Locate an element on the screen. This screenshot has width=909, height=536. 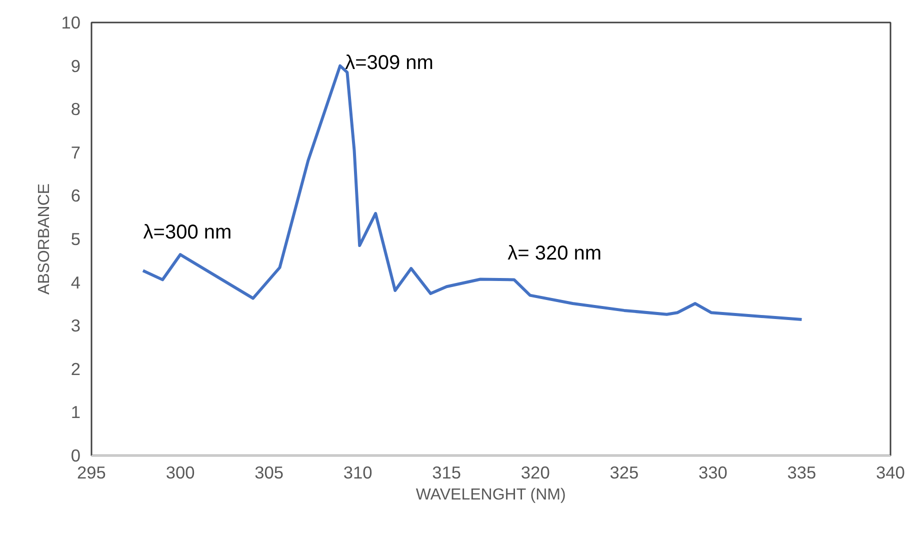
x-axis-title: WAVELENGHT (NM) is located at coordinates (491, 495).